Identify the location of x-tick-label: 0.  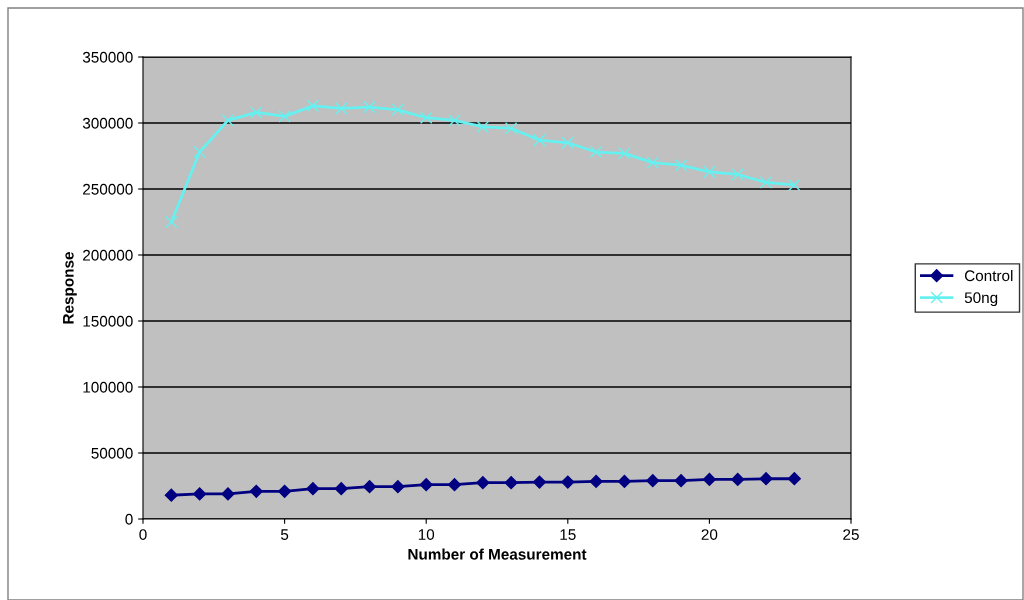
(143, 534).